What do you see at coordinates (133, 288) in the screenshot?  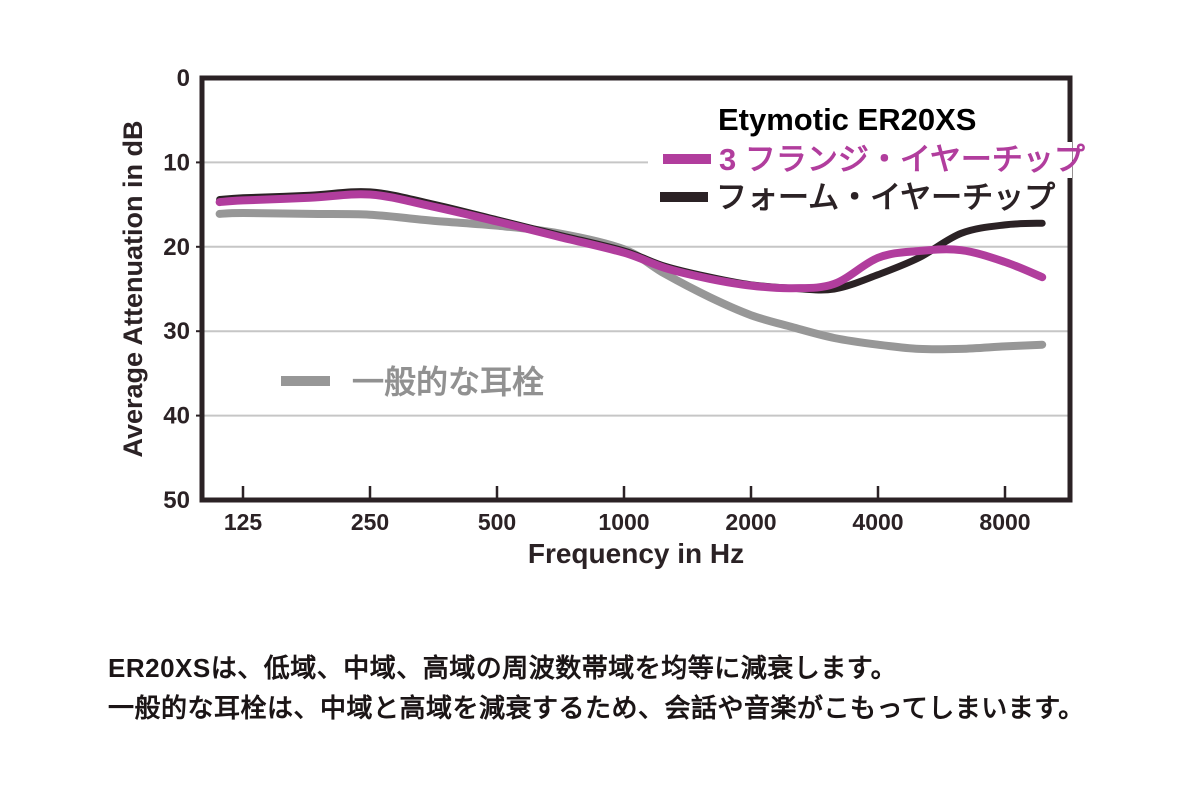 I see `y-axis-title: Average Attenuation in dB` at bounding box center [133, 288].